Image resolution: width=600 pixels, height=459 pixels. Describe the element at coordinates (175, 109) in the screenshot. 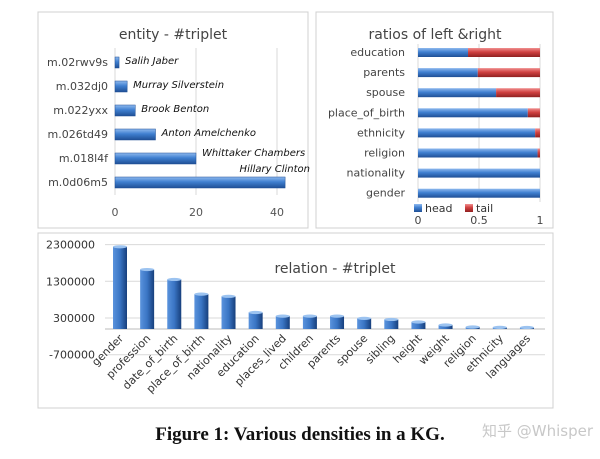

I see `data-label: Brook Benton` at that location.